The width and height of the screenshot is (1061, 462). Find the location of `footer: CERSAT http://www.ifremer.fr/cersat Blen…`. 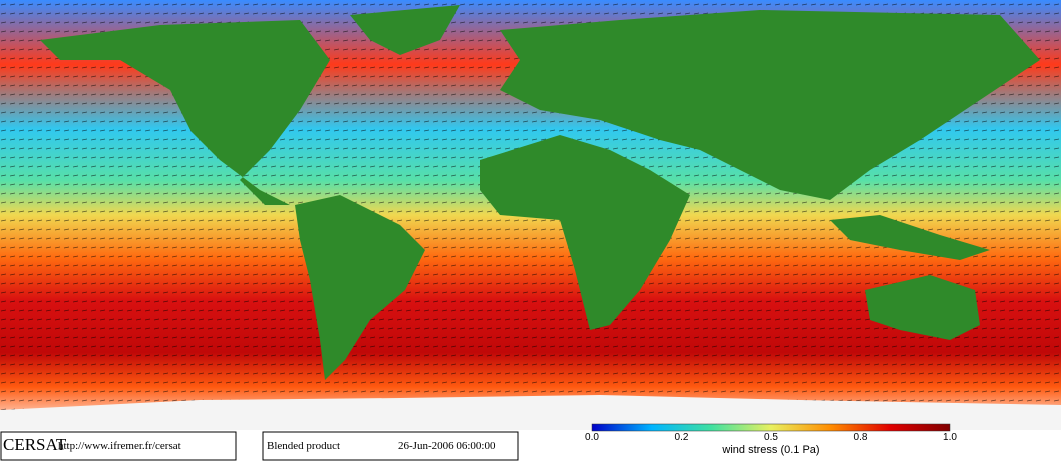

footer: CERSAT http://www.ifremer.fr/cersat Blen… is located at coordinates (475, 442).